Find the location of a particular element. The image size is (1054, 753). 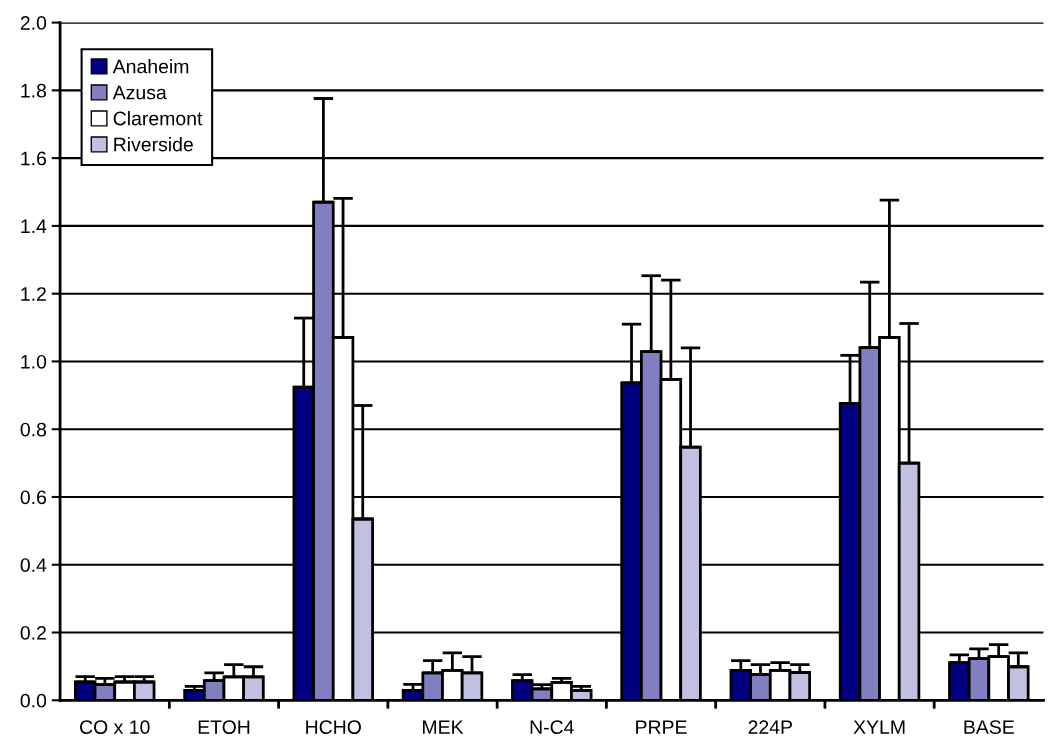

x-tick-label: BASE is located at coordinates (989, 727).